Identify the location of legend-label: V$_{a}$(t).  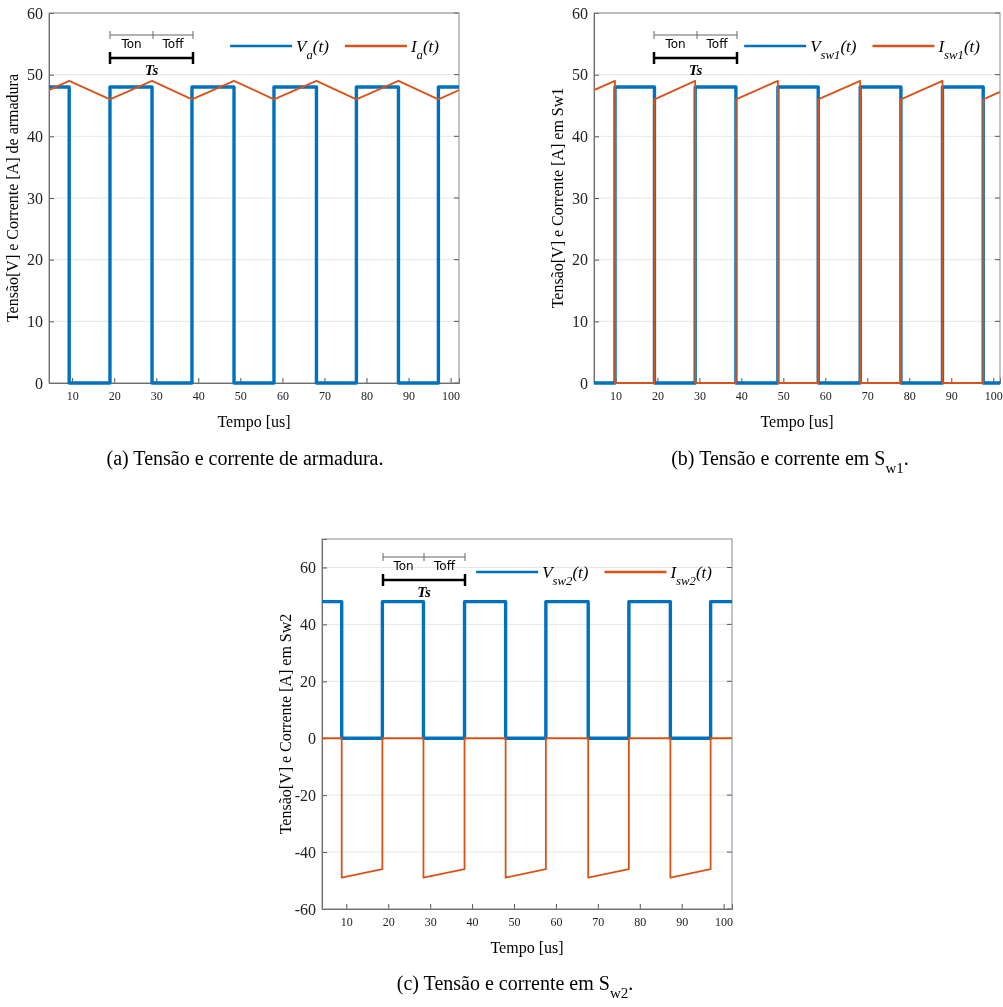
(313, 49).